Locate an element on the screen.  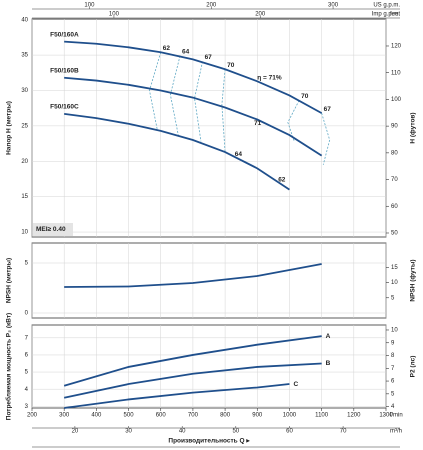
x-tick-label: 900 is located at coordinates (257, 416).